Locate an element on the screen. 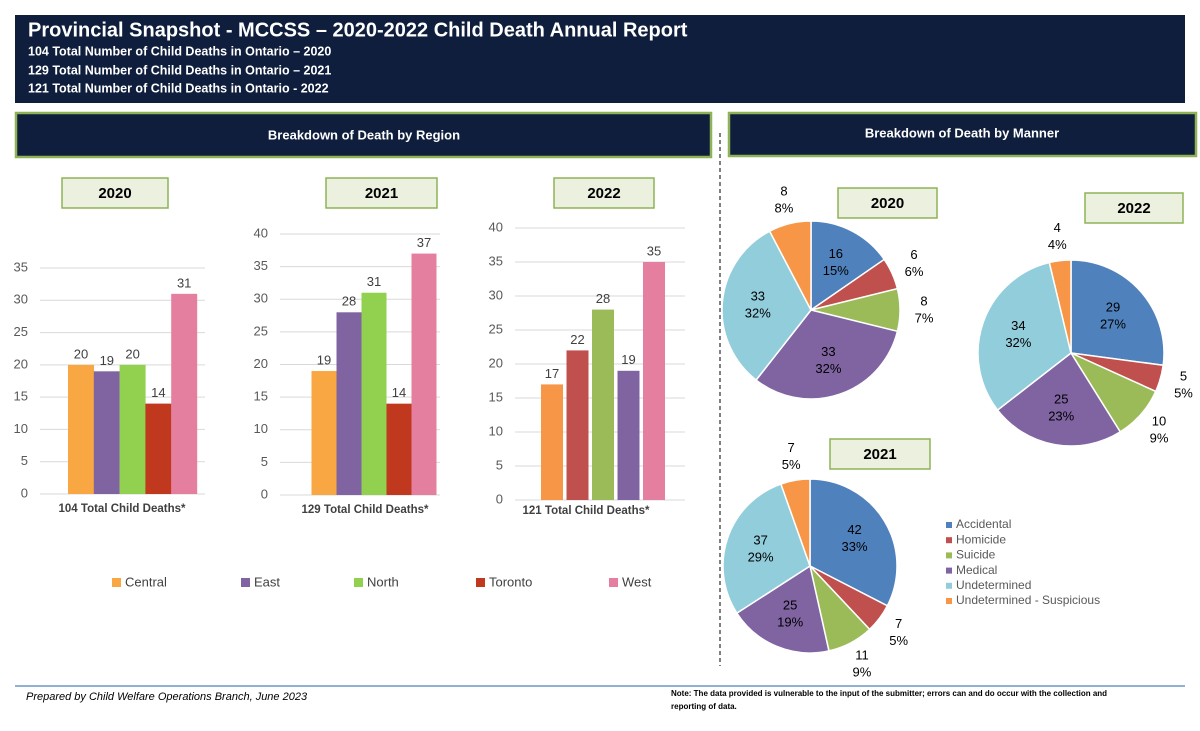 This screenshot has height=731, width=1200. percent-label: 7% is located at coordinates (924, 317).